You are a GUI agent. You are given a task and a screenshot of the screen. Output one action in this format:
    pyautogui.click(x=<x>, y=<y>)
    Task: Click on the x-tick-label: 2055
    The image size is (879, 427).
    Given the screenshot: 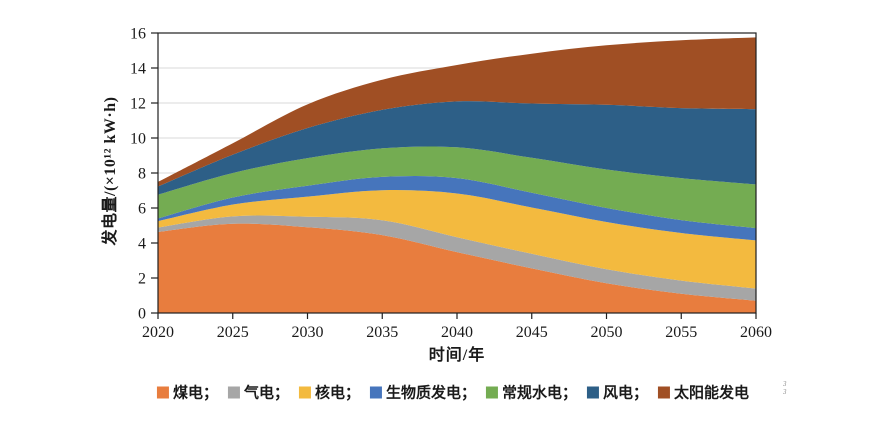 What is the action you would take?
    pyautogui.click(x=681, y=332)
    